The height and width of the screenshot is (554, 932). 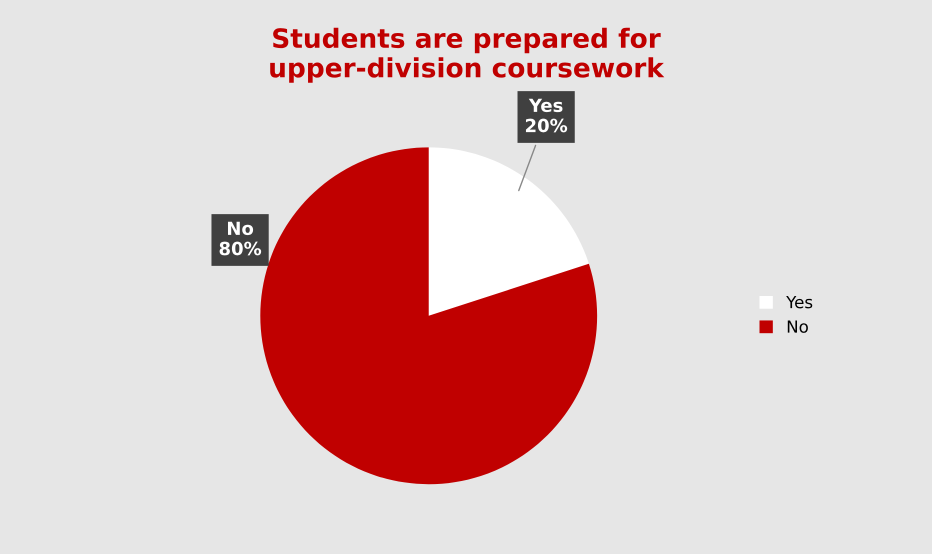 What do you see at coordinates (545, 105) in the screenshot?
I see `slice-label: Yes` at bounding box center [545, 105].